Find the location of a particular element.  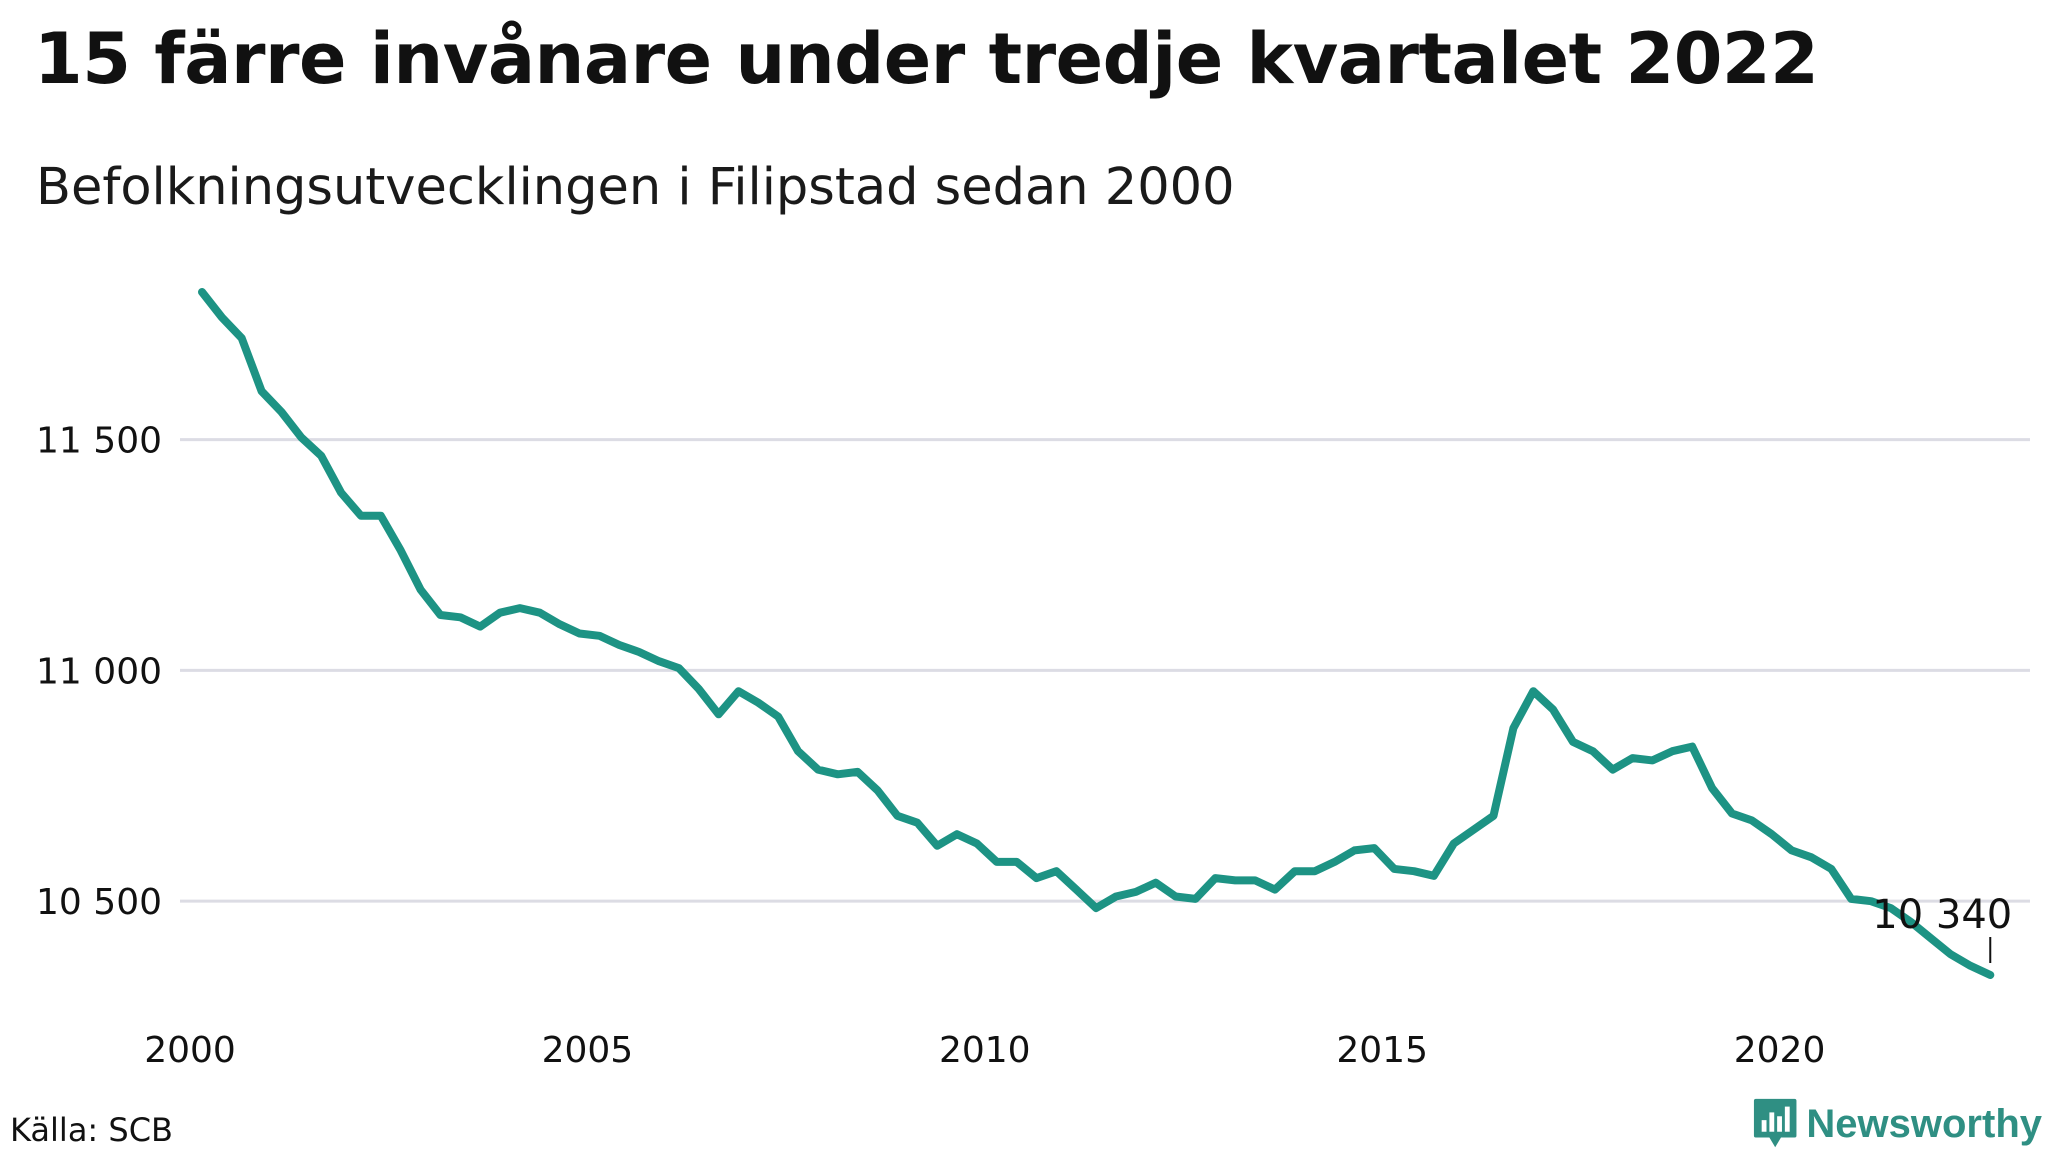

x-tick-label: 2000 is located at coordinates (190, 1050).